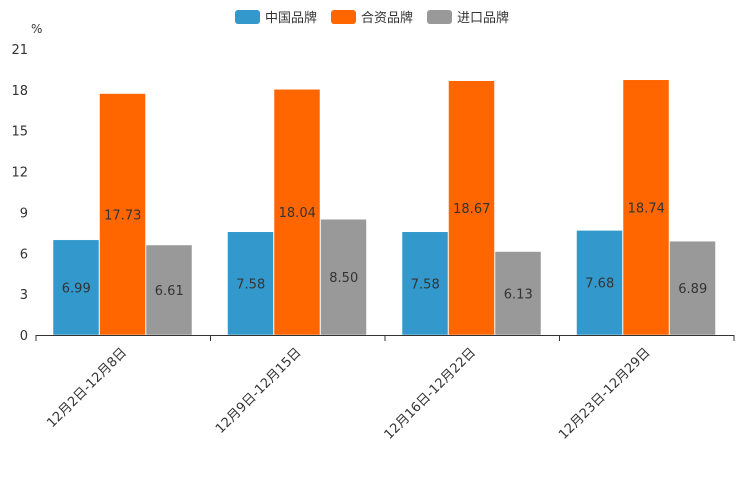 This screenshot has height=496, width=744. I want to click on bar-data-label: 18.74, so click(646, 208).